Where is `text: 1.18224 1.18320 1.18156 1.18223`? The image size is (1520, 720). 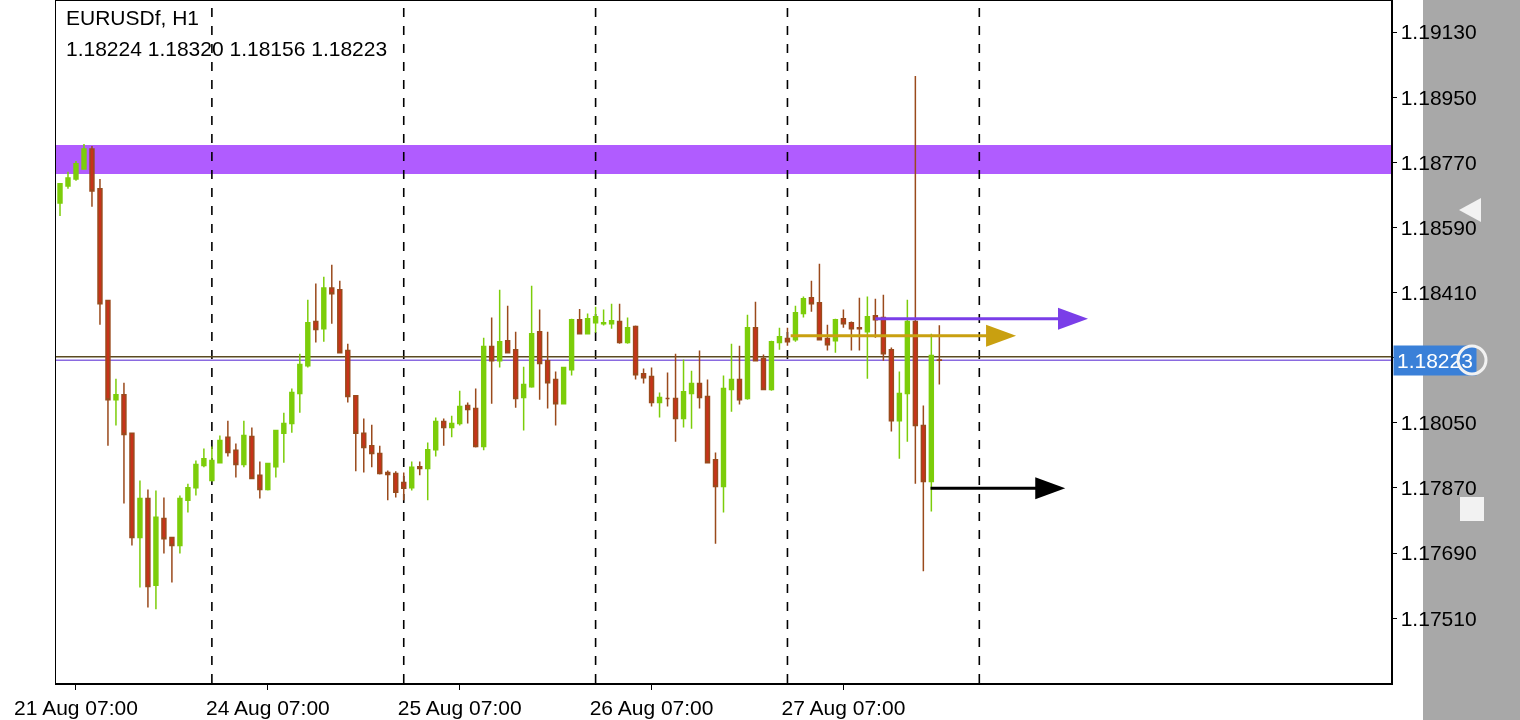
text: 1.18224 1.18320 1.18156 1.18223 is located at coordinates (227, 48).